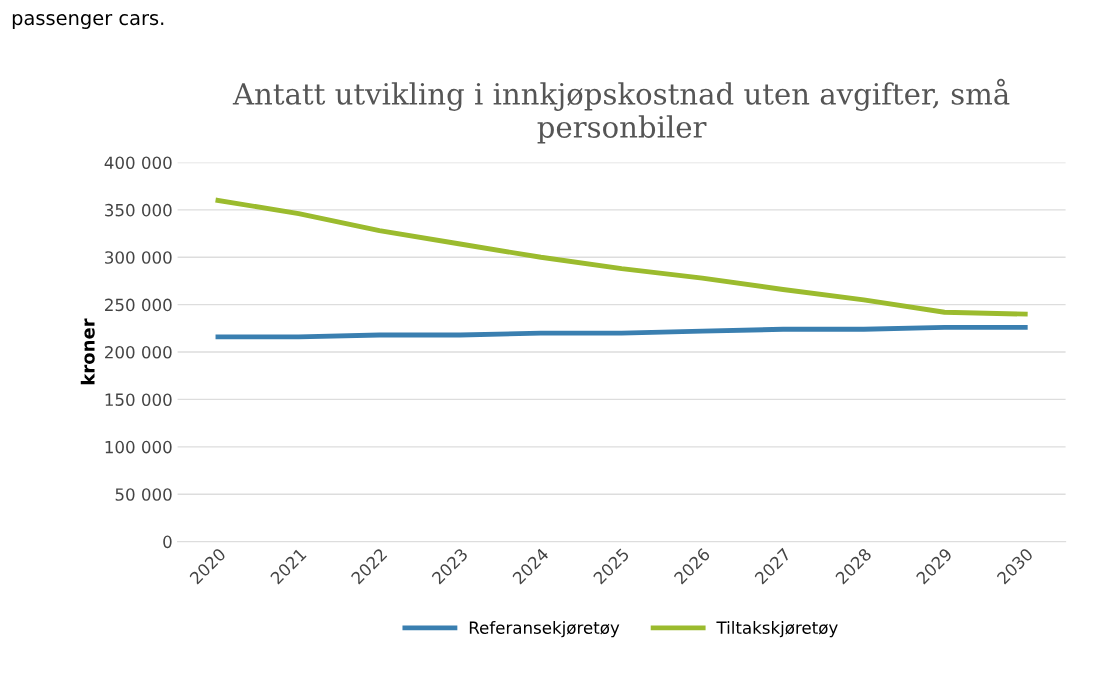 Image resolution: width=1110 pixels, height=677 pixels. I want to click on y-tick-label: 150 000, so click(138, 399).